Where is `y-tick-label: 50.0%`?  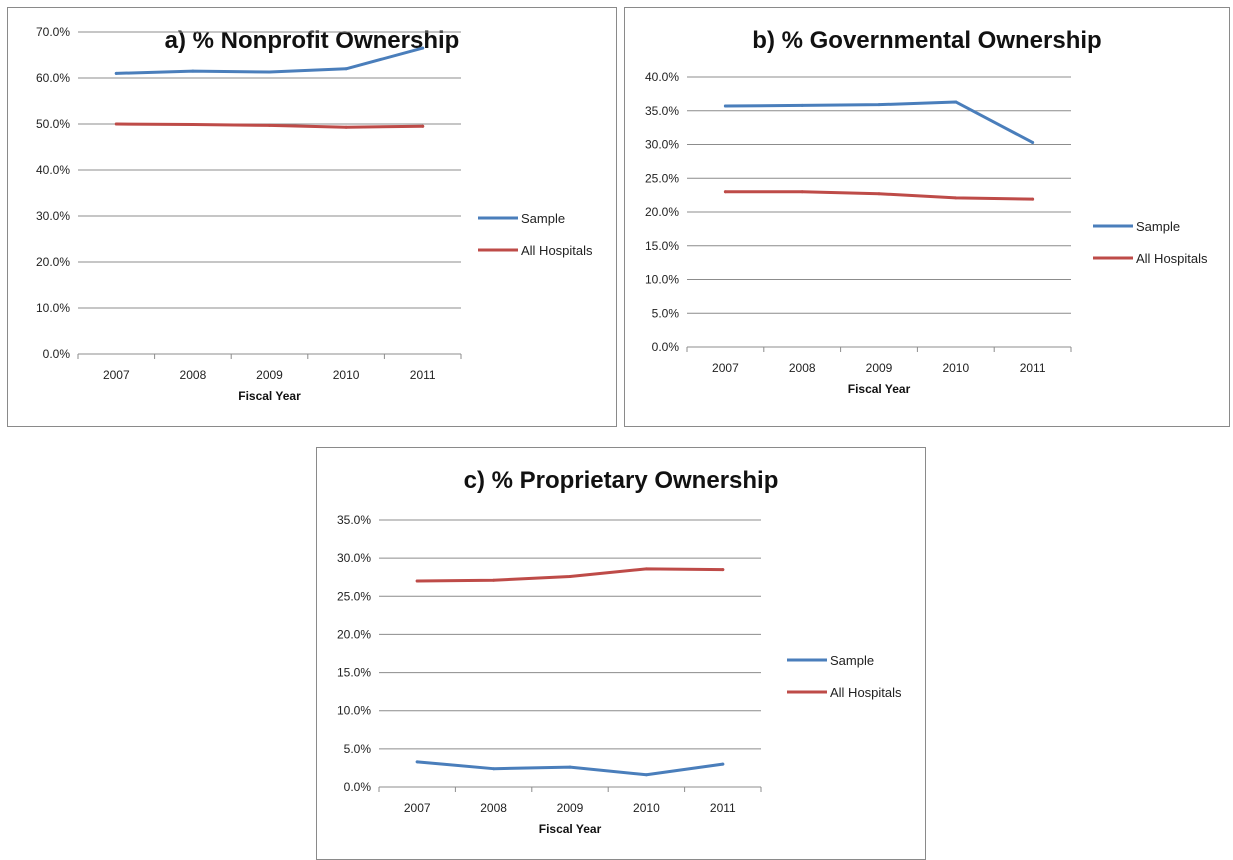 y-tick-label: 50.0% is located at coordinates (53, 124).